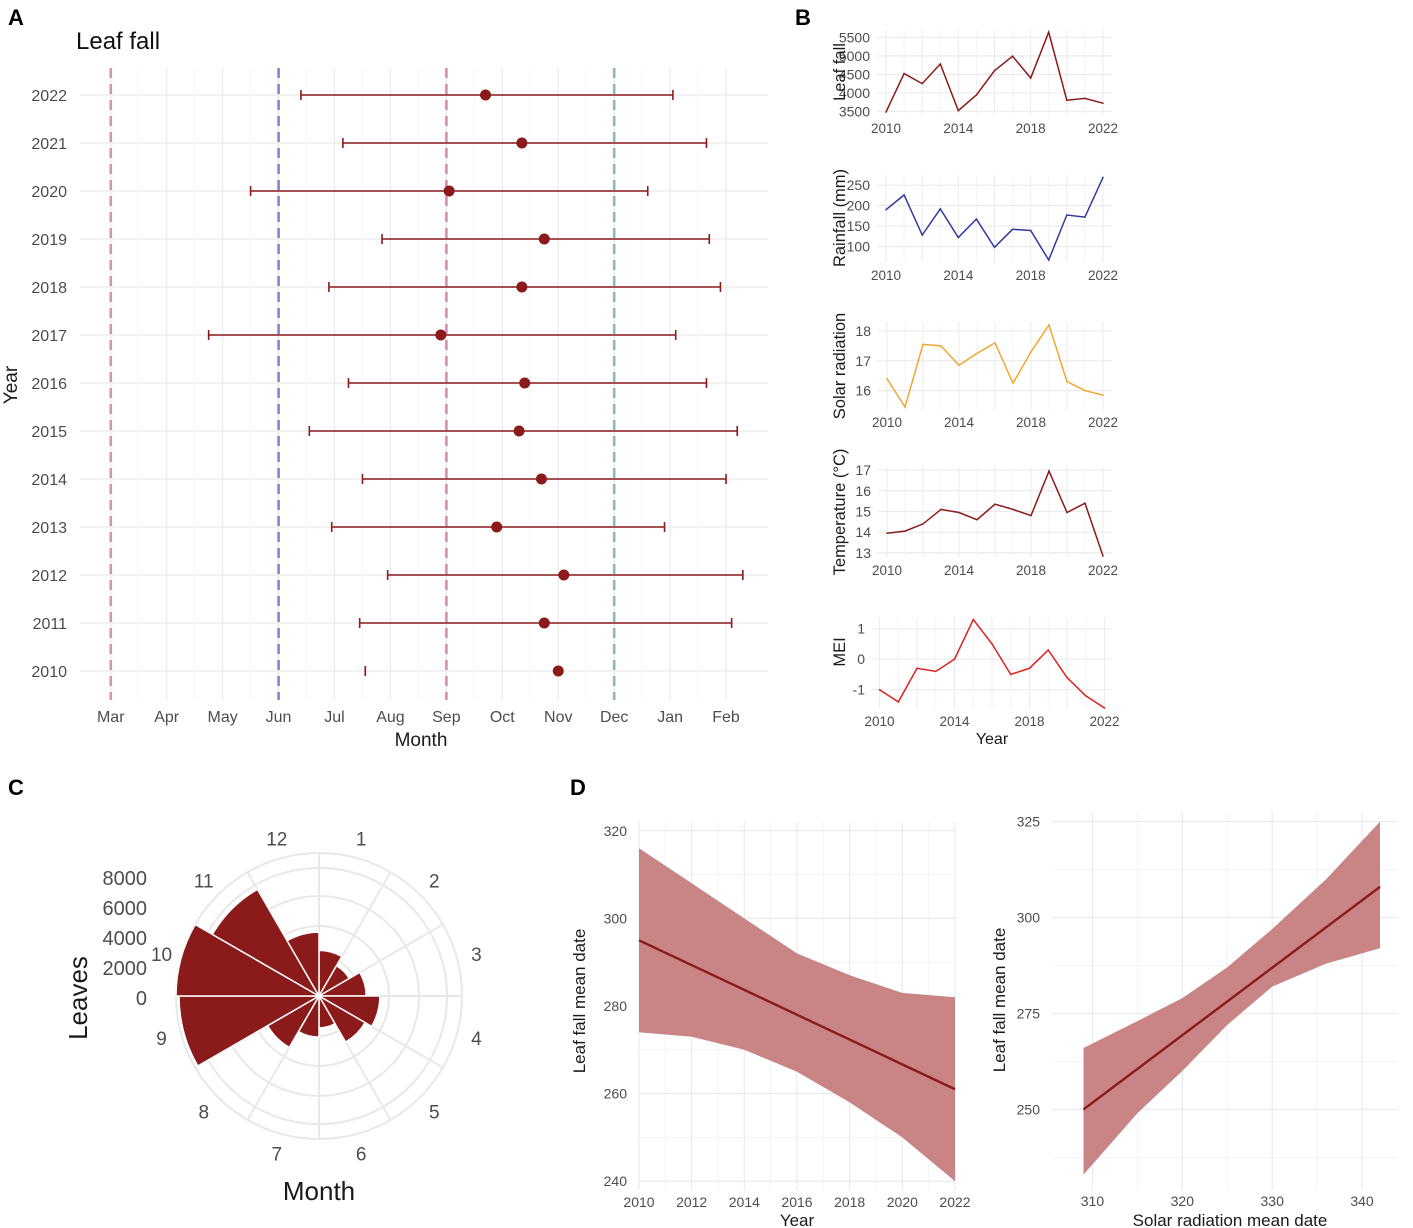  I want to click on polar-category-label: 10, so click(161, 955).